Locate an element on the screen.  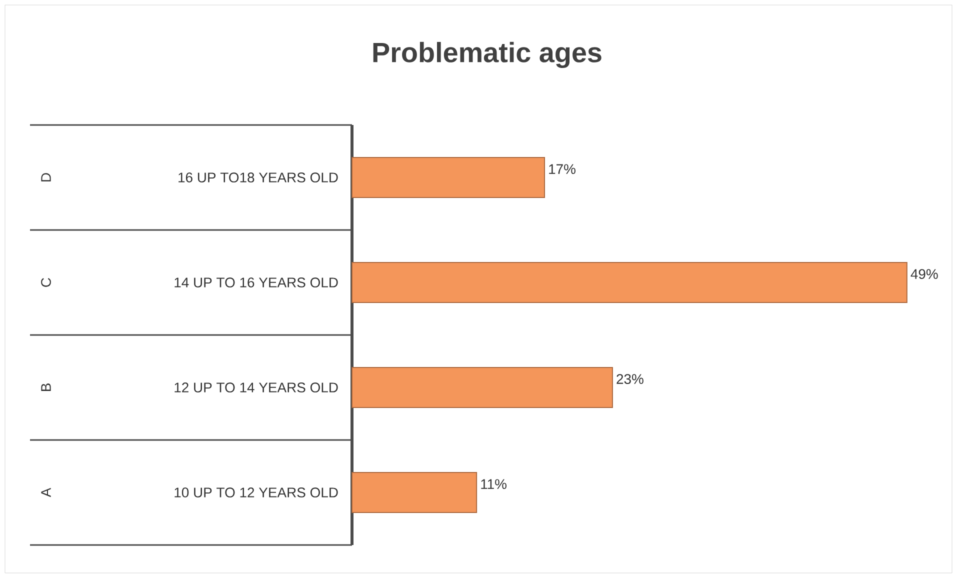
y-tick-label: 12 UP TO 14 YEARS OLD is located at coordinates (256, 387).